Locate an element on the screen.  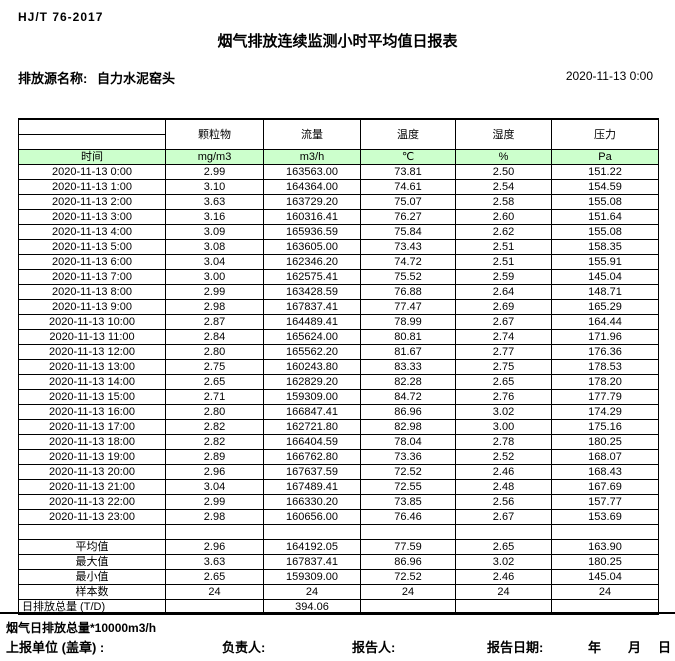
value-cell: 163729.20 is located at coordinates (312, 202).